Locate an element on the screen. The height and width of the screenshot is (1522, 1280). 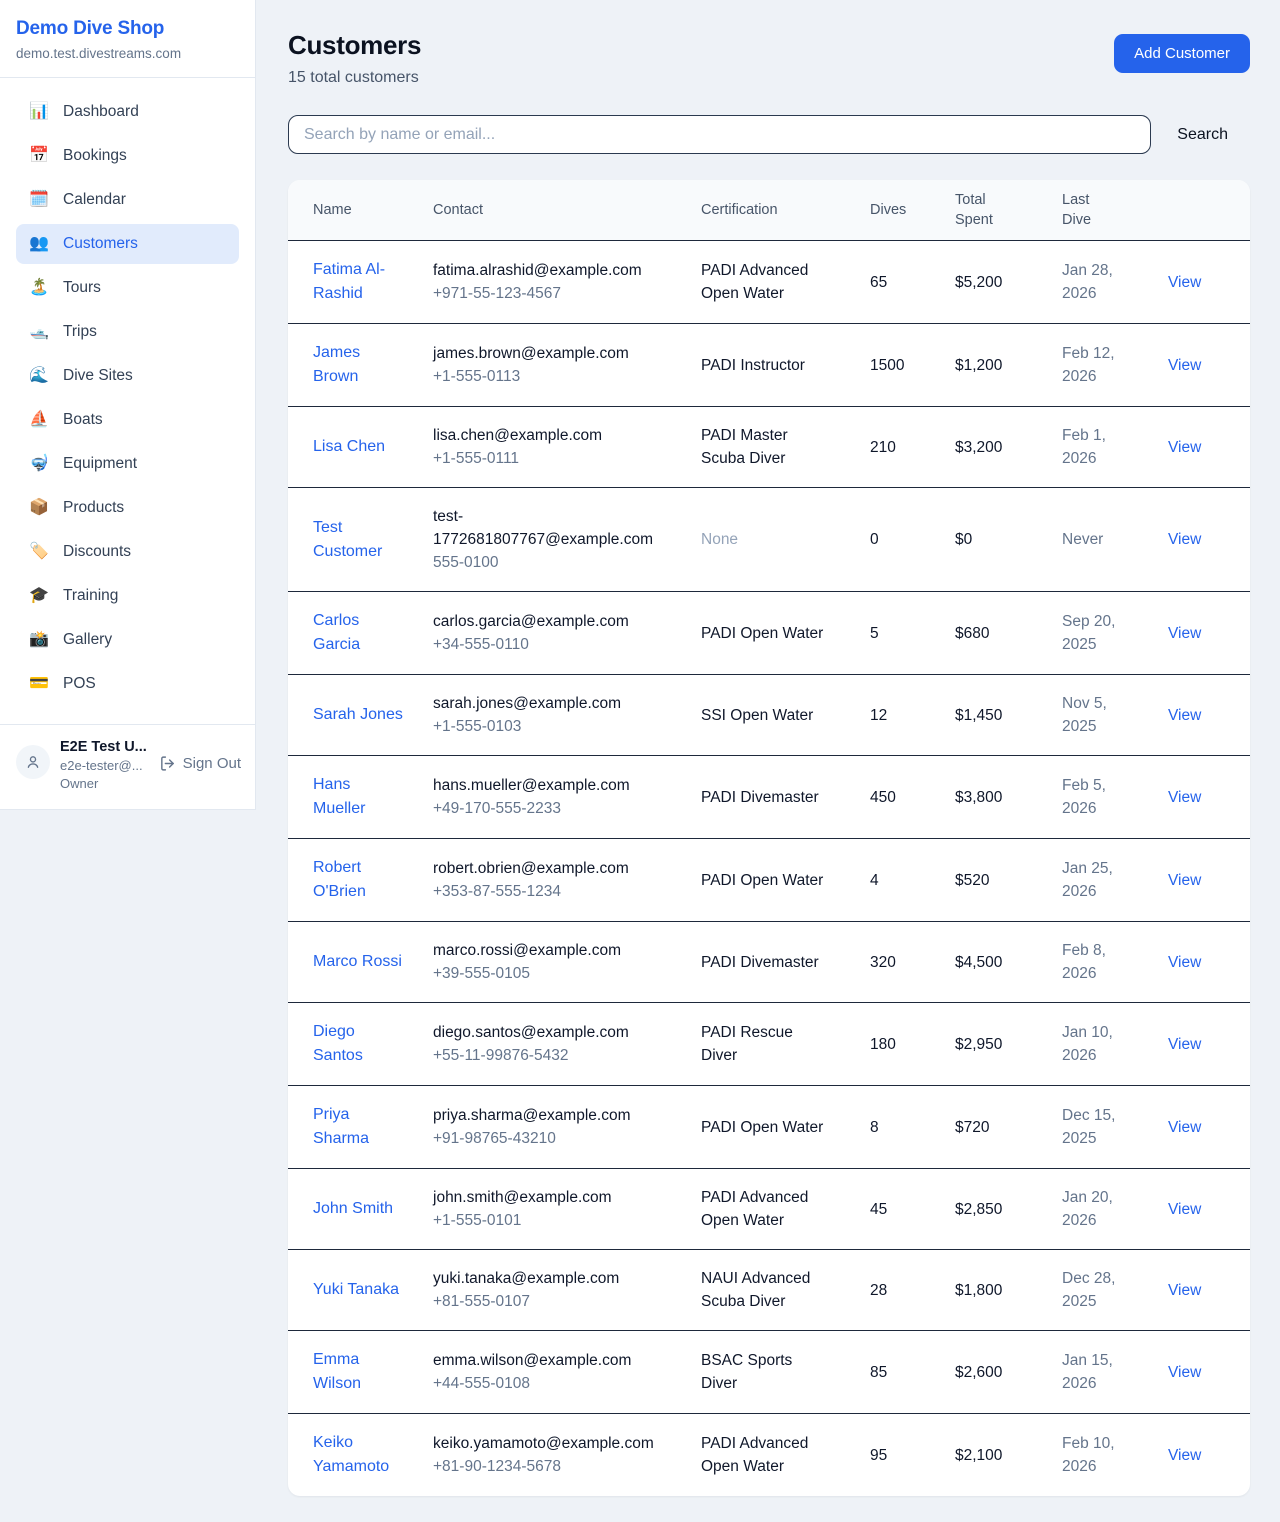
customer-name-link: Test Customer is located at coordinates (348, 539).